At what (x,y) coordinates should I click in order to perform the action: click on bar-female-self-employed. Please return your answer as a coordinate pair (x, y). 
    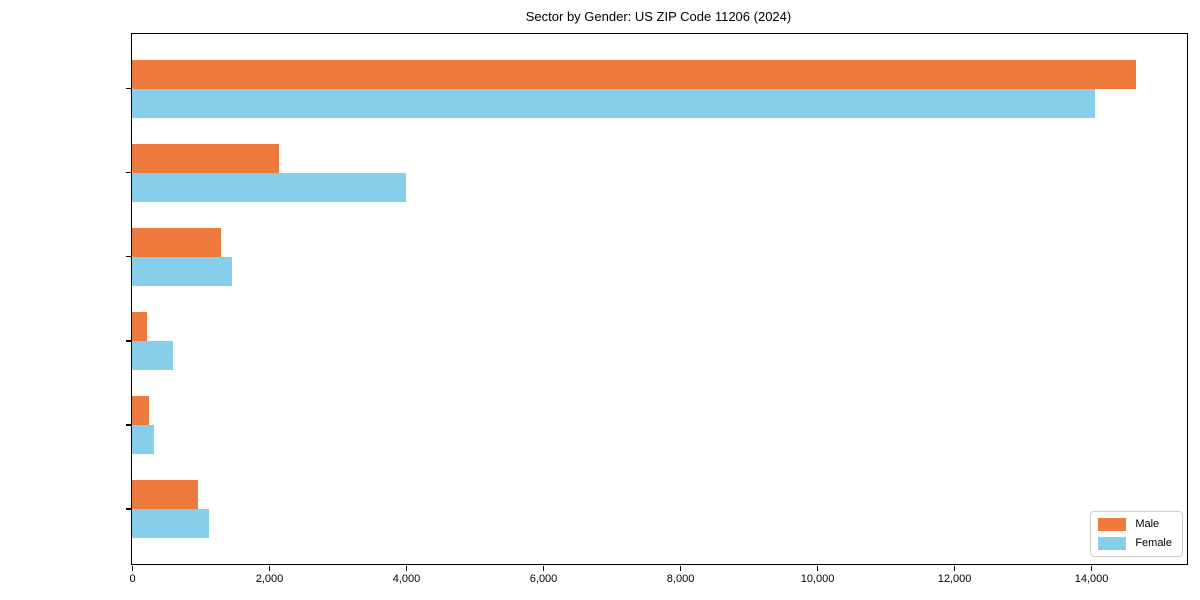
    Looking at the image, I should click on (170, 524).